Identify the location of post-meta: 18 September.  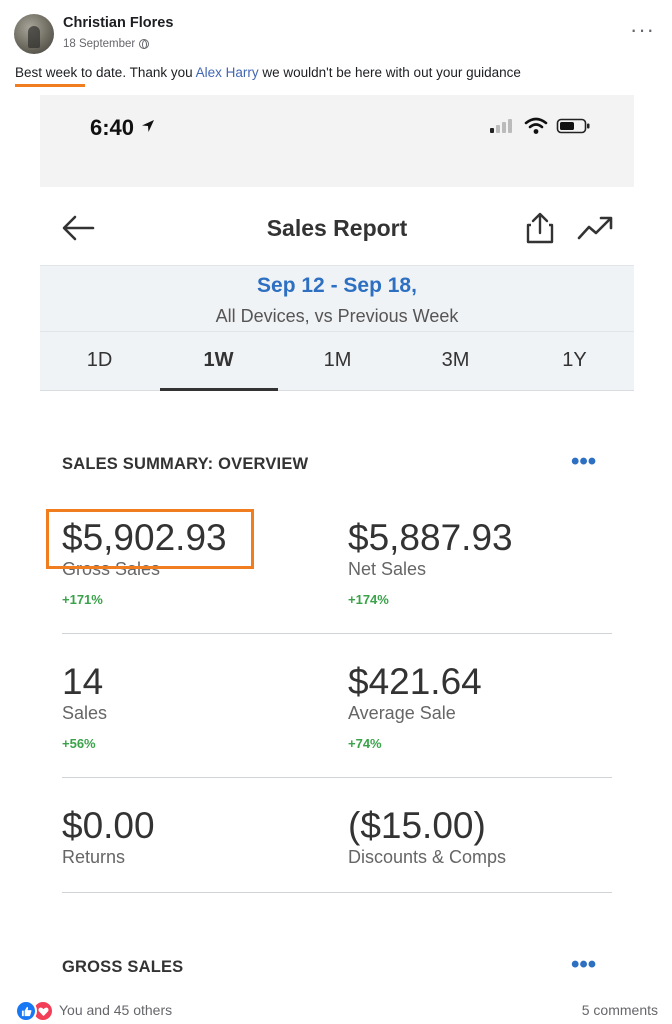
(106, 44).